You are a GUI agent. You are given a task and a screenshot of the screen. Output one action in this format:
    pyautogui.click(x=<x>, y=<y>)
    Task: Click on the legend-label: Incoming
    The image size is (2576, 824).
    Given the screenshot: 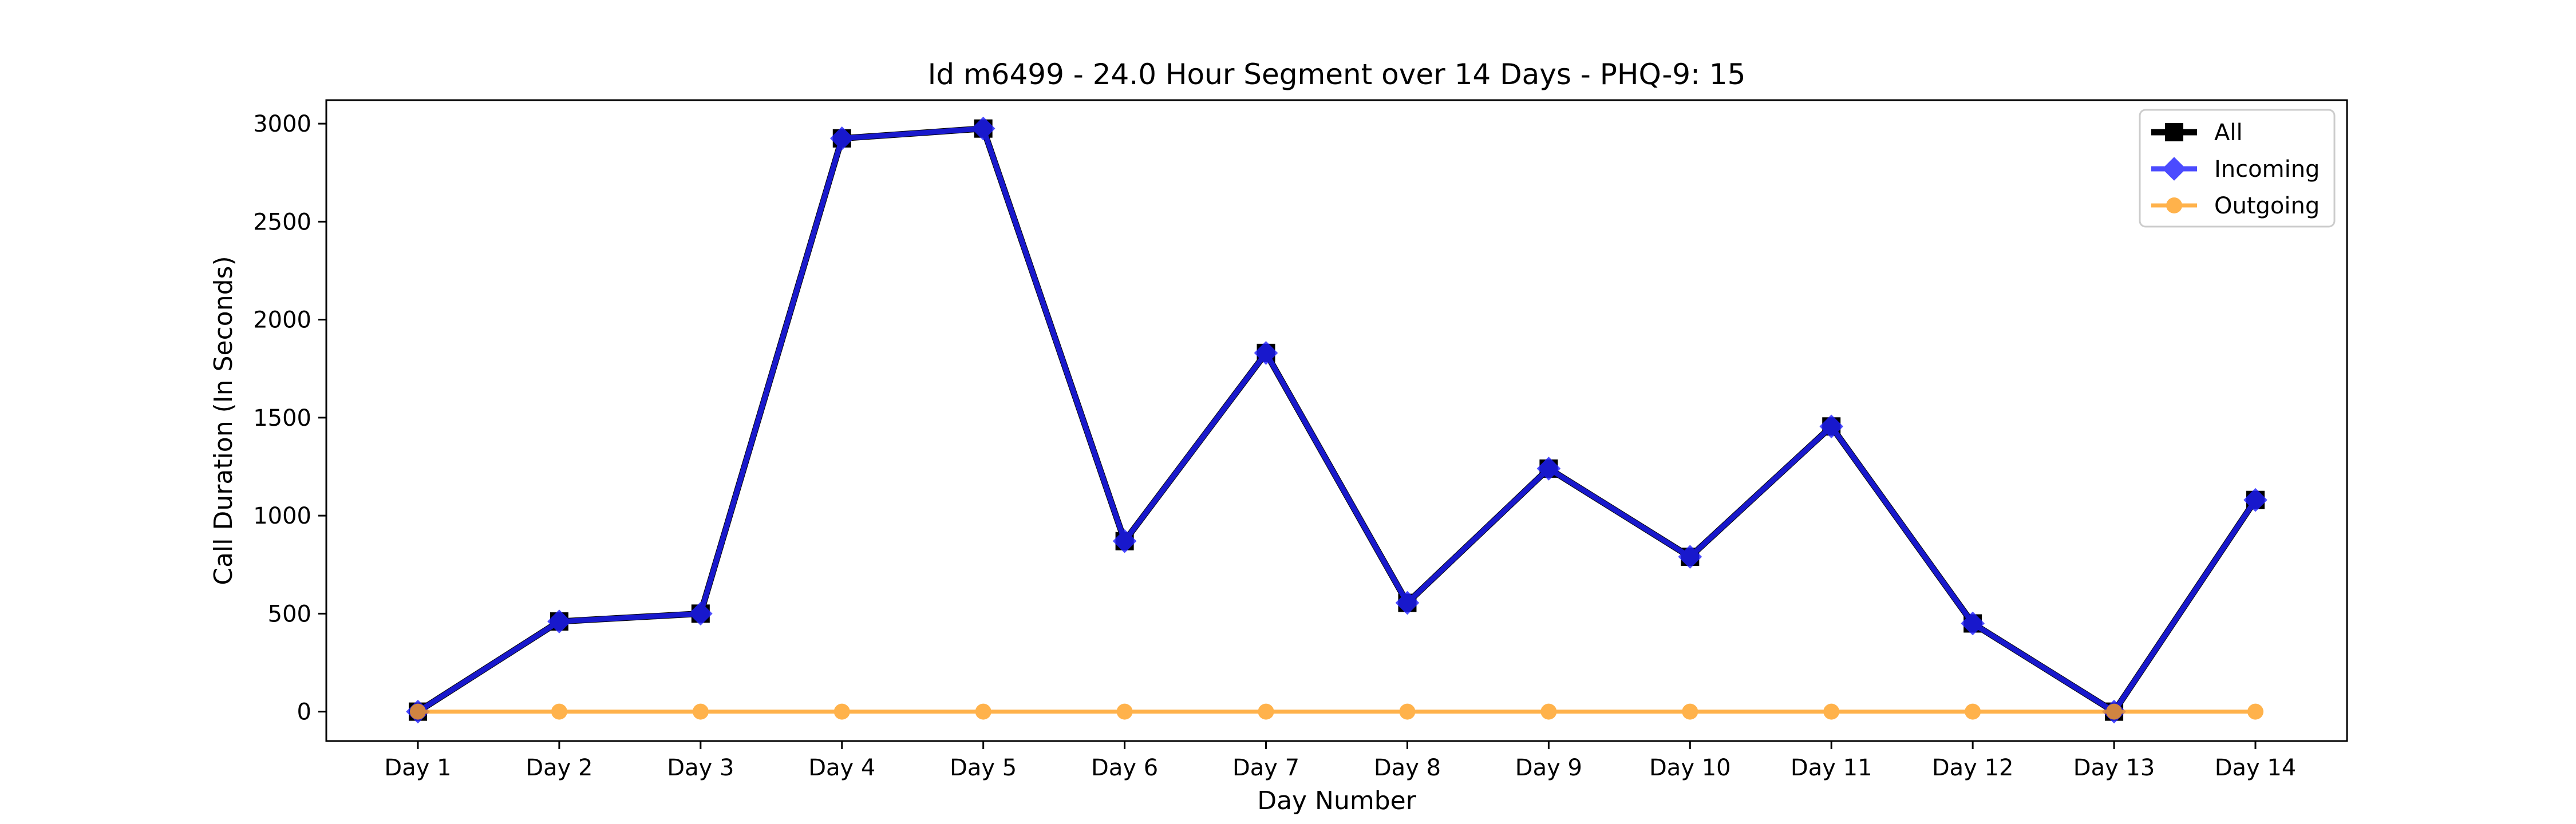 What is the action you would take?
    pyautogui.click(x=2267, y=169)
    